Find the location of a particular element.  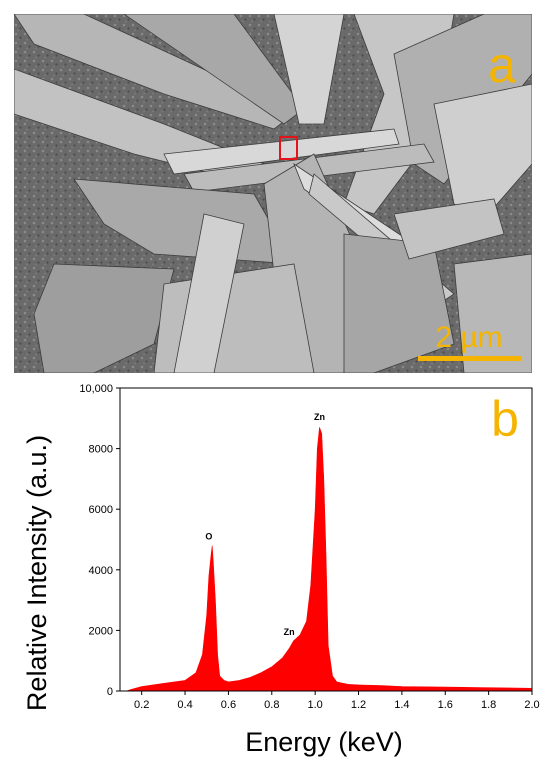

panel-b-label: b is located at coordinates (505, 419).